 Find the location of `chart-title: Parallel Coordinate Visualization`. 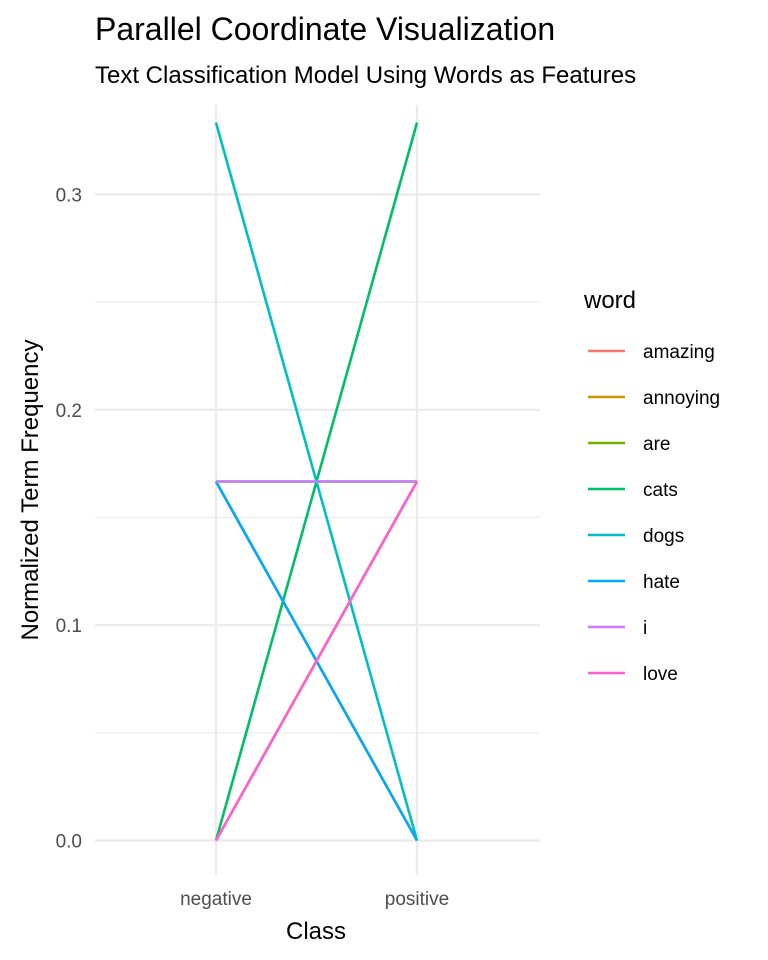

chart-title: Parallel Coordinate Visualization is located at coordinates (325, 29).